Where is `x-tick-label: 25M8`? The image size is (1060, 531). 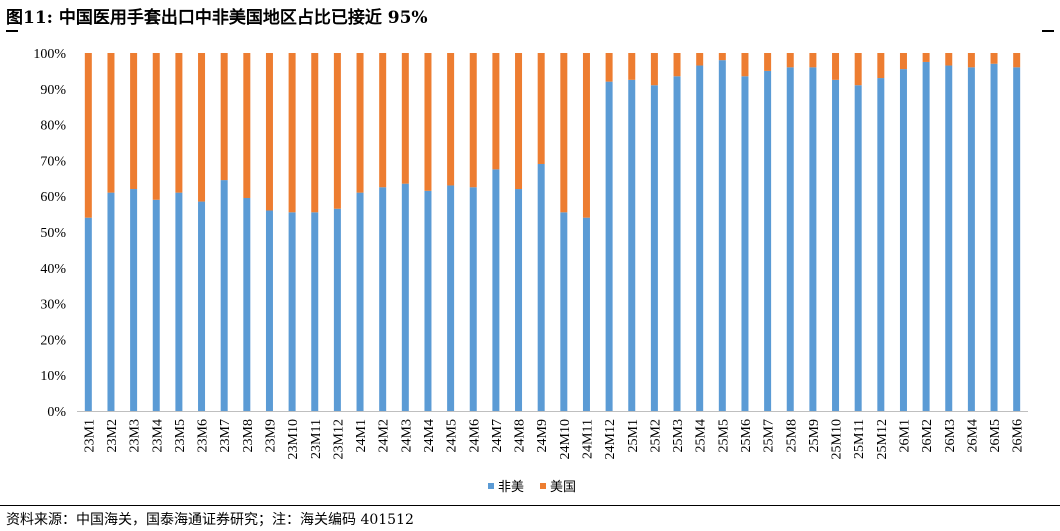
x-tick-label: 25M8 is located at coordinates (791, 435).